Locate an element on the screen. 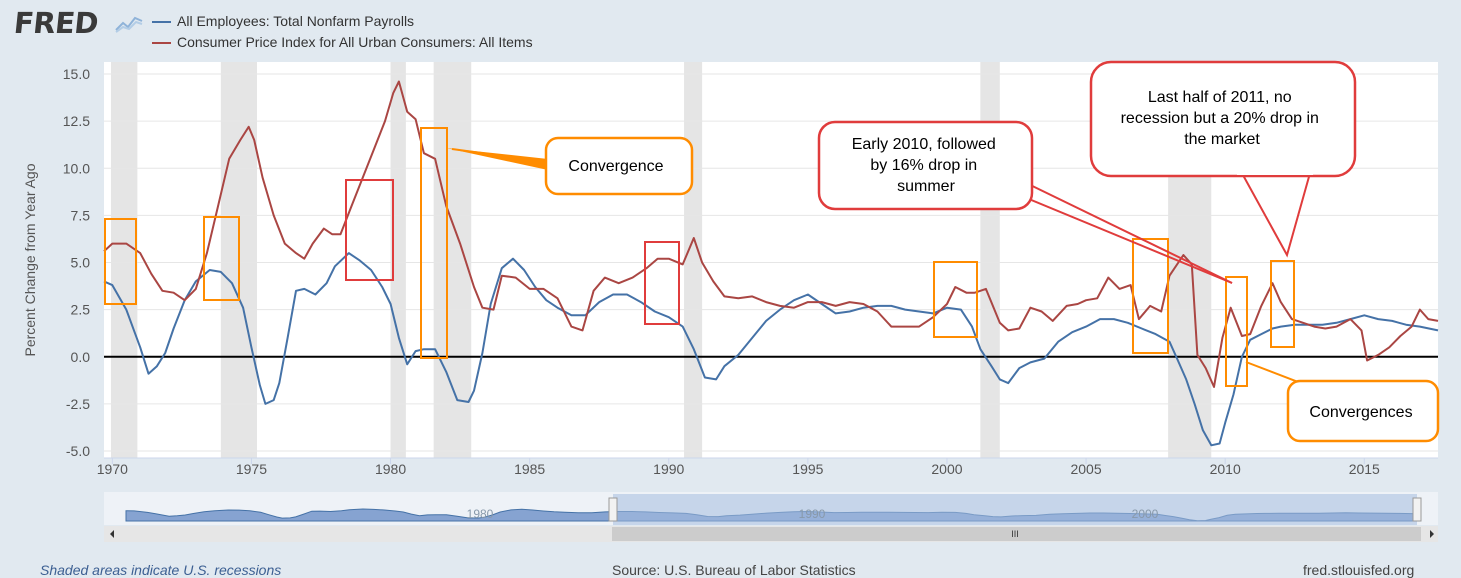 The width and height of the screenshot is (1461, 578). callout-convergence-text: Convergence is located at coordinates (615, 166).